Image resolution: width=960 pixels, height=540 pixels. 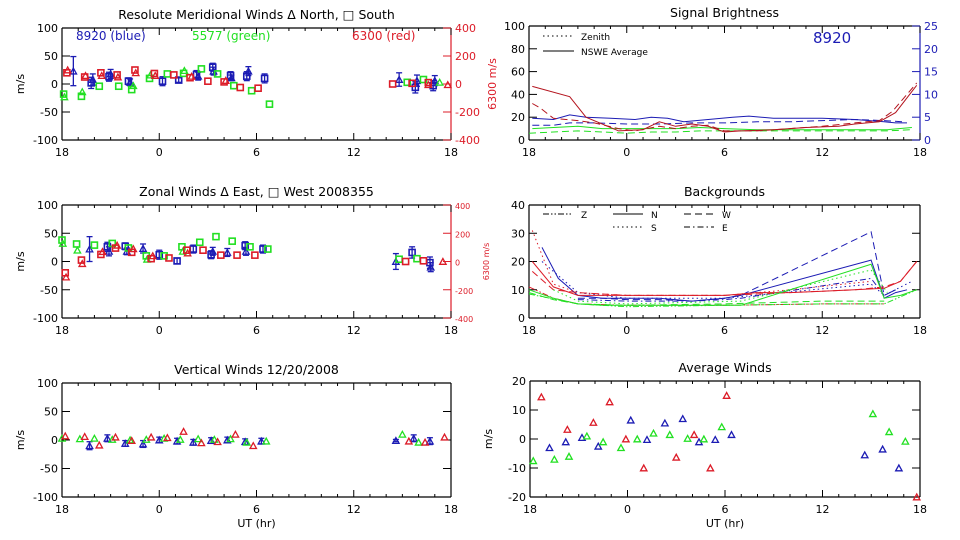 What do you see at coordinates (822, 330) in the screenshot?
I see `x-tick-label: 12` at bounding box center [822, 330].